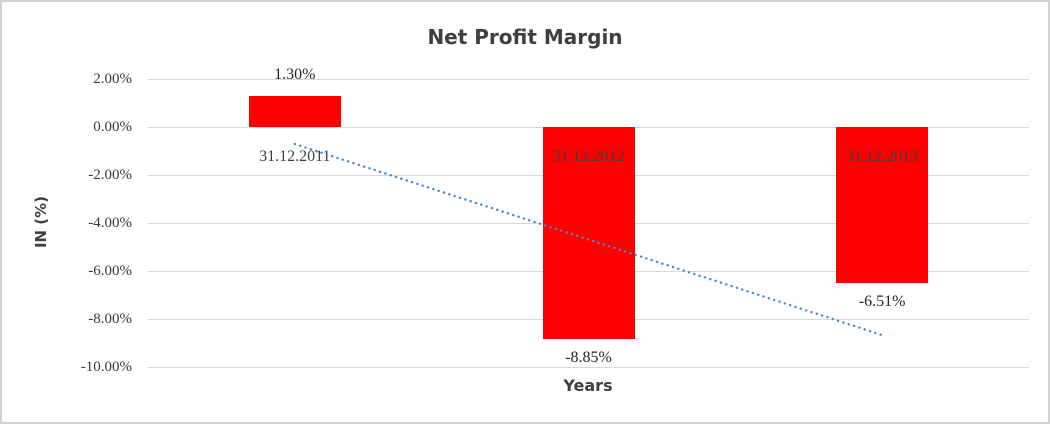 This screenshot has height=424, width=1050. Describe the element at coordinates (110, 223) in the screenshot. I see `y-tick-label: -4.00%` at that location.